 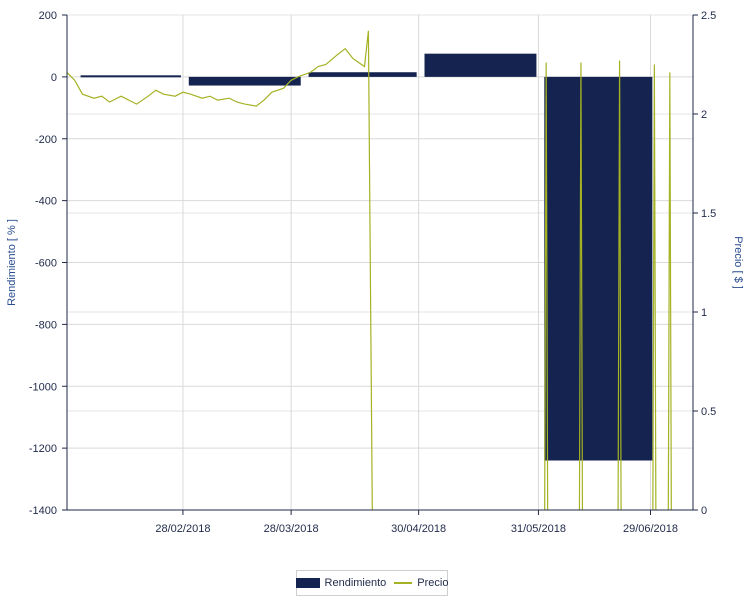 I want to click on y-tick-label-right-5: 0, so click(x=704, y=511).